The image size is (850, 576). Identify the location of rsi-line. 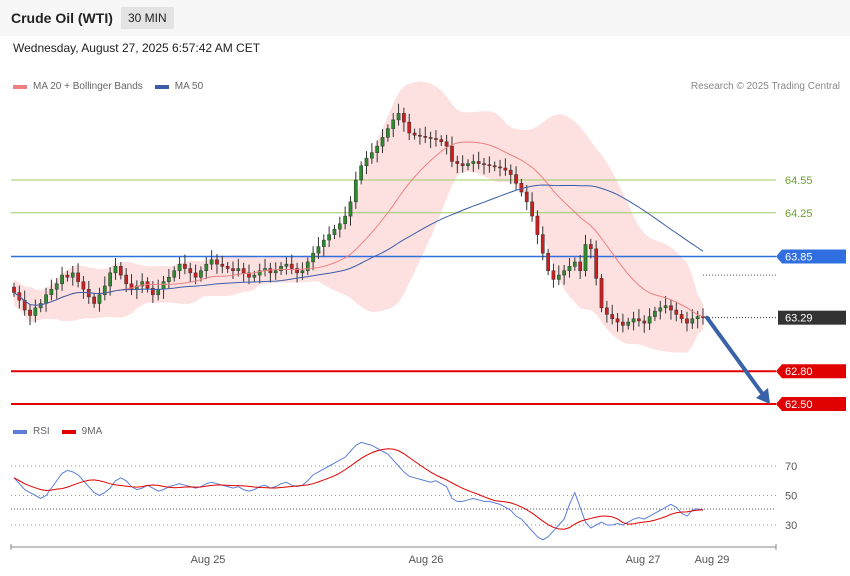
(358, 491).